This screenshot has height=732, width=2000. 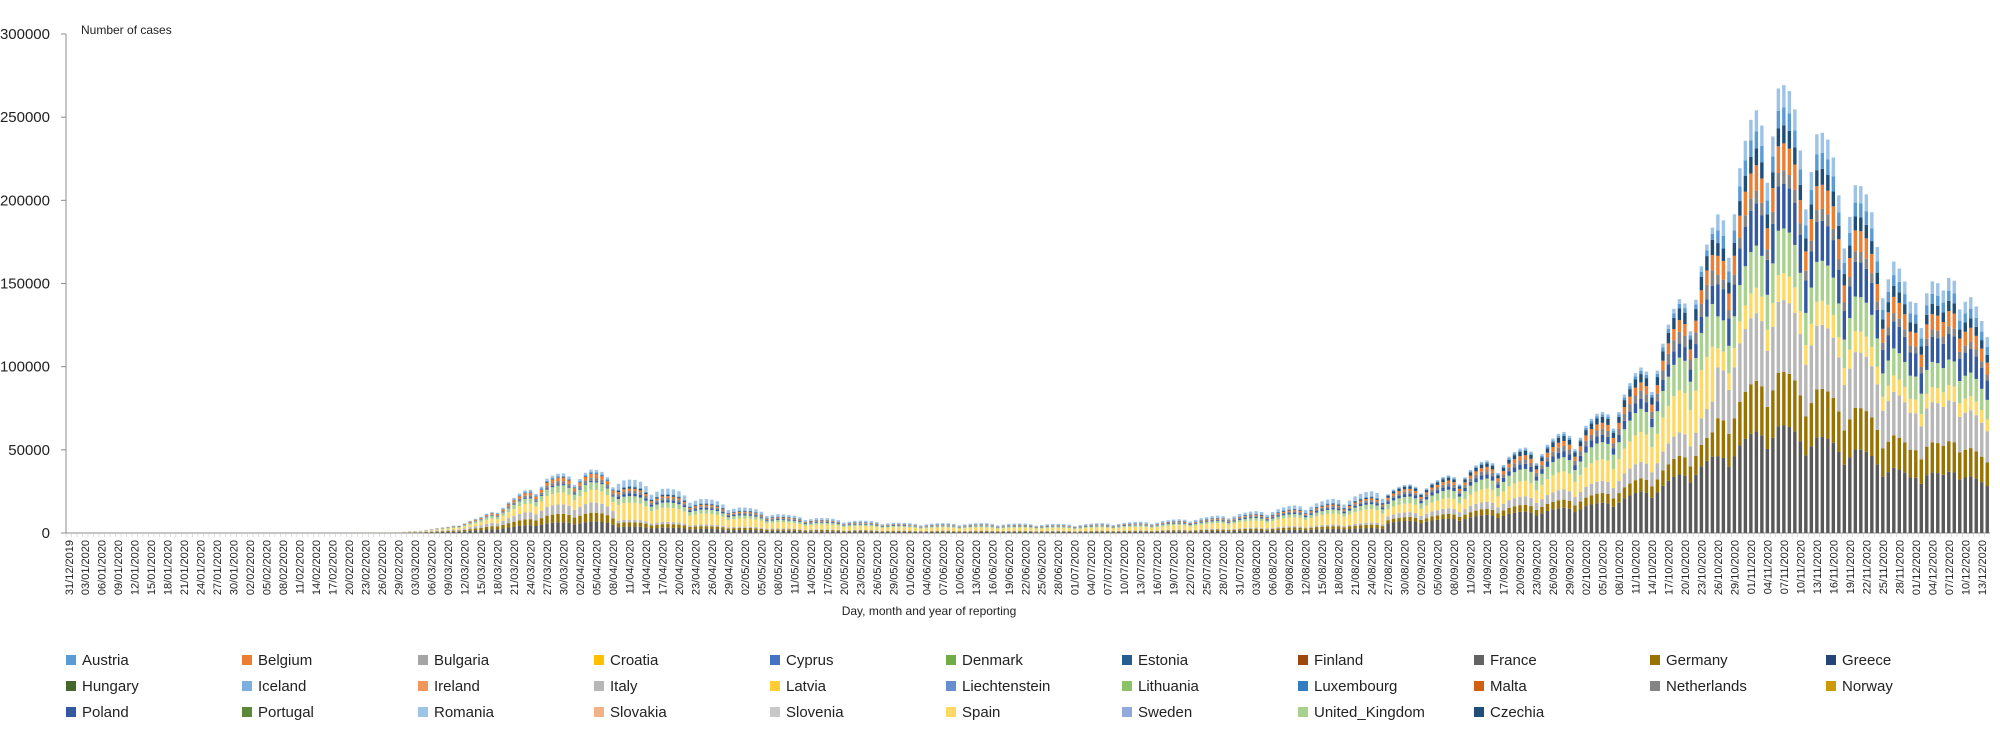 What do you see at coordinates (806, 686) in the screenshot?
I see `legend-label: Latvia` at bounding box center [806, 686].